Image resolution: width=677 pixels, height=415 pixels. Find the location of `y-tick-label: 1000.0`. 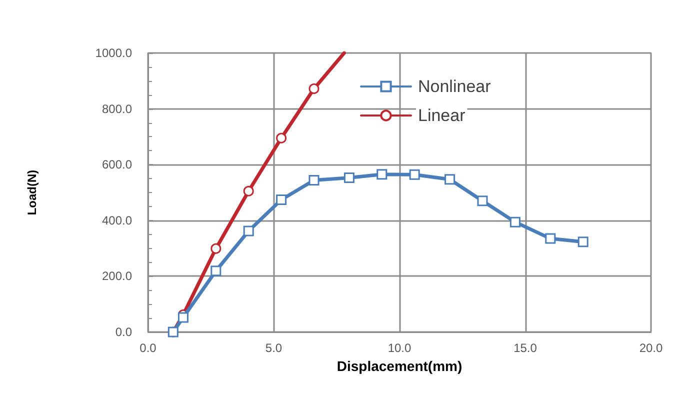

y-tick-label: 1000.0 is located at coordinates (113, 53).